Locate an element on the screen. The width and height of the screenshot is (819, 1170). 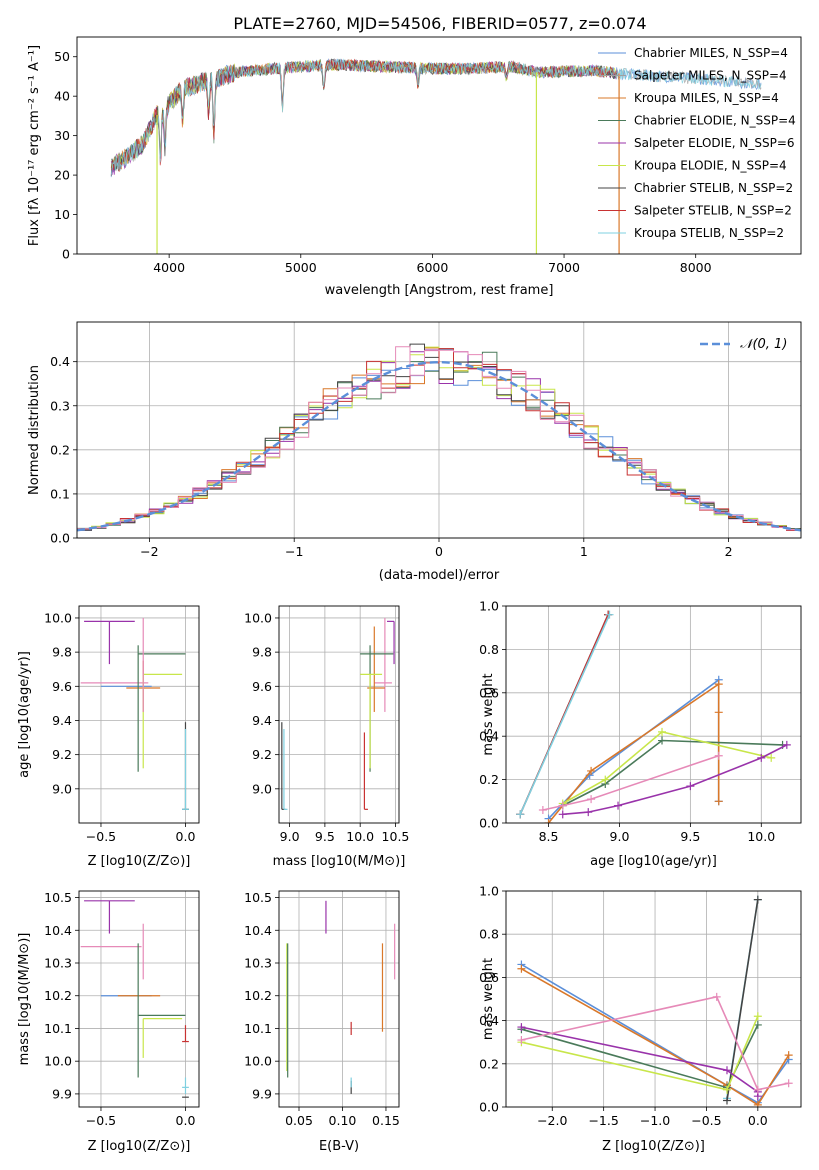
age-vs-mass-ytick-label: 9.4 is located at coordinates (262, 720).